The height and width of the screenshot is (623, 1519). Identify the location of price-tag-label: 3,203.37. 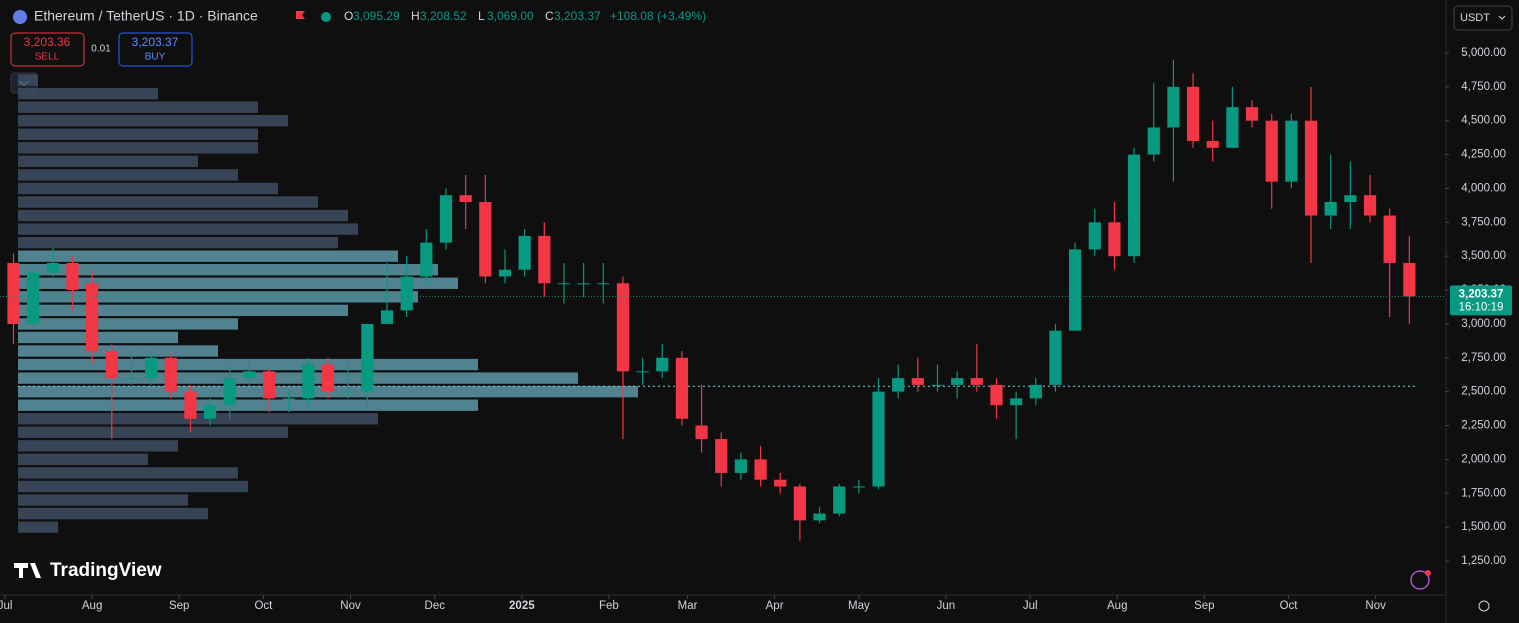
(1481, 294).